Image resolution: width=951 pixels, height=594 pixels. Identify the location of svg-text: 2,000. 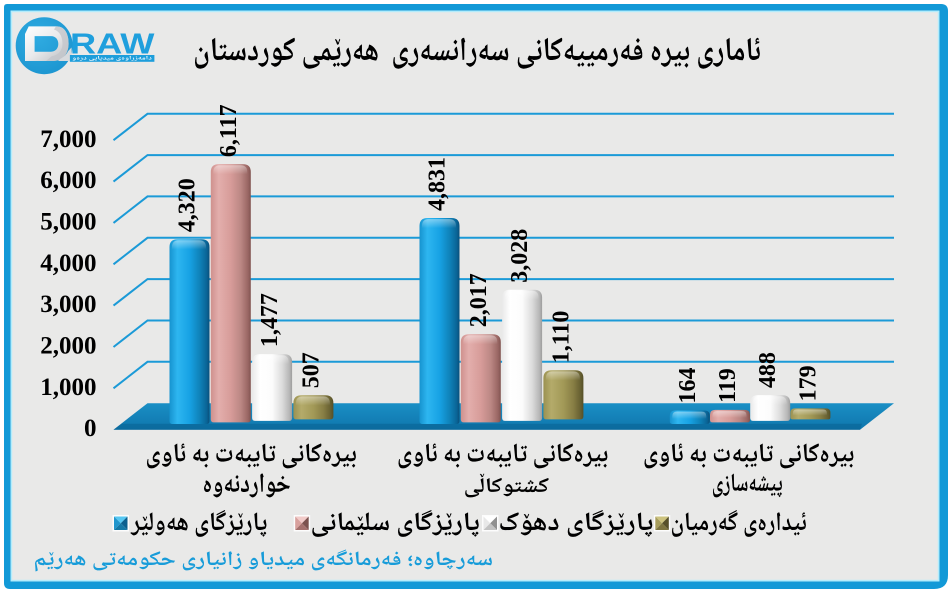
(68, 346).